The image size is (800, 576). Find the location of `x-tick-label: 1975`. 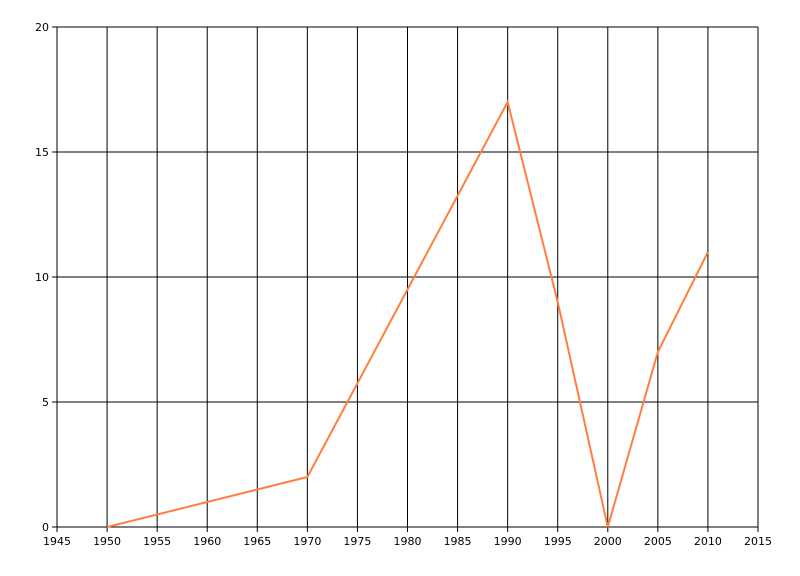

x-tick-label: 1975 is located at coordinates (357, 541).